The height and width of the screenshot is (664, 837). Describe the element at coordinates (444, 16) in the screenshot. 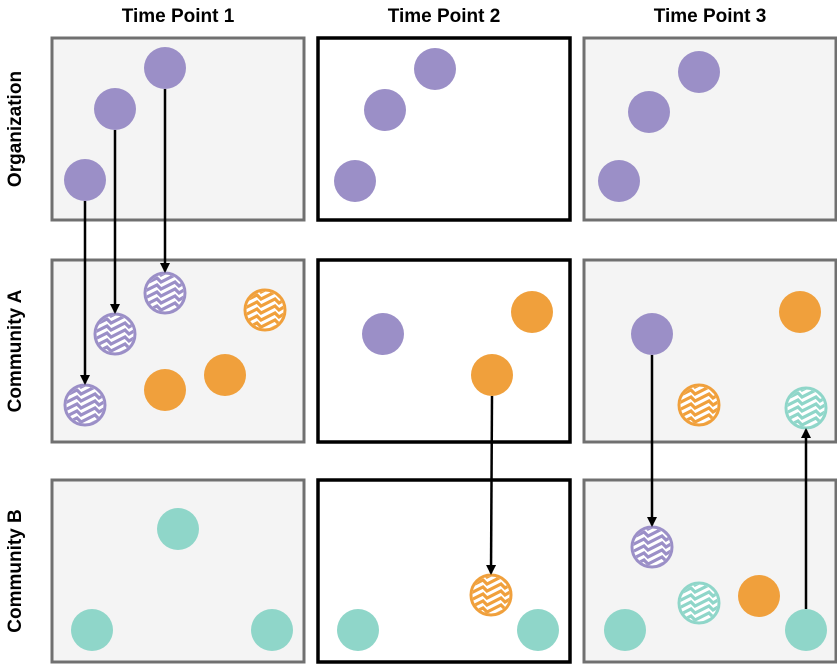

I see `column-header-time-point-2: Time Point 2` at that location.